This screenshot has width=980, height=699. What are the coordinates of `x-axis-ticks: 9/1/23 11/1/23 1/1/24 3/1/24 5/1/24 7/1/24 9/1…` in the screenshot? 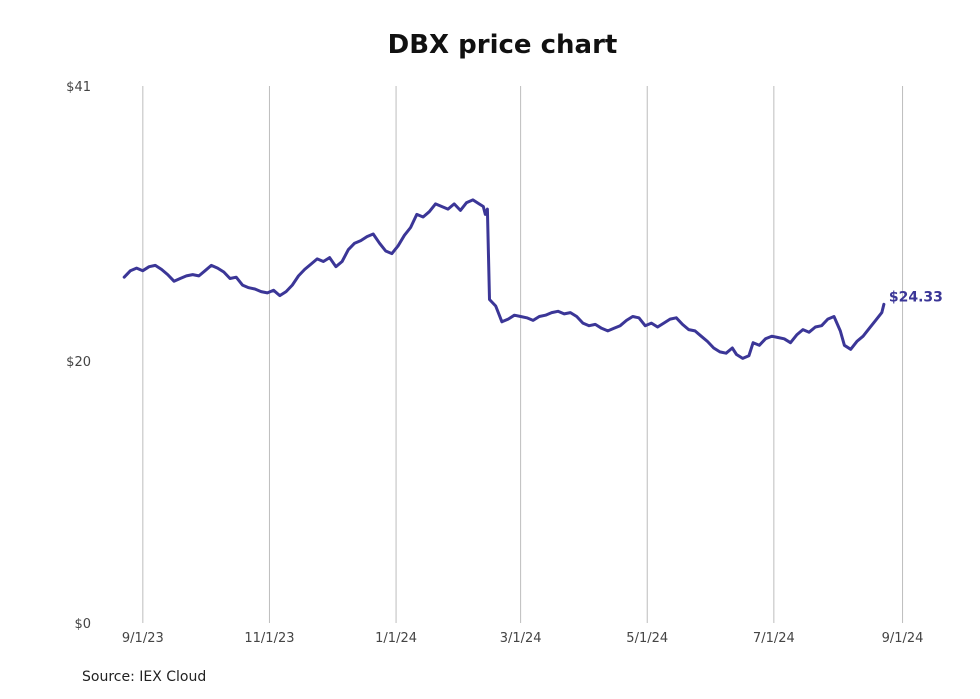 It's located at (523, 638).